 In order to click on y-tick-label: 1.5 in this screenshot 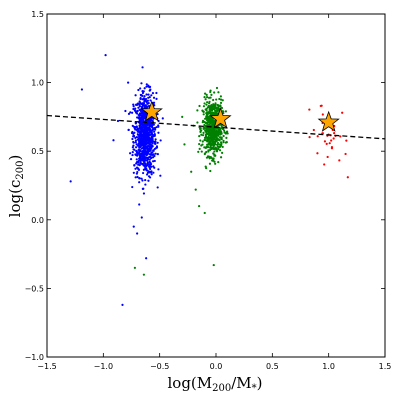, I will do `click(37, 14)`.